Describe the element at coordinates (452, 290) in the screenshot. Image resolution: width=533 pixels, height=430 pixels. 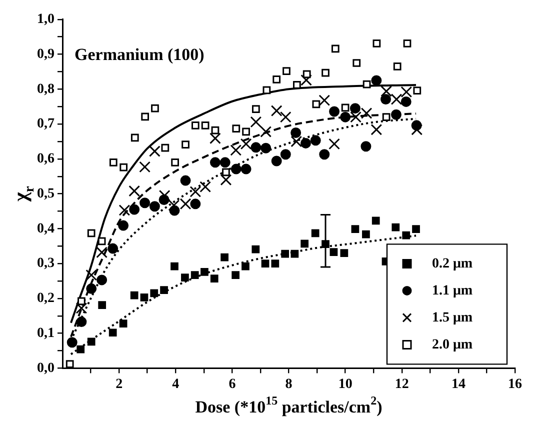
I see `legend-label: 1.1 μm` at that location.